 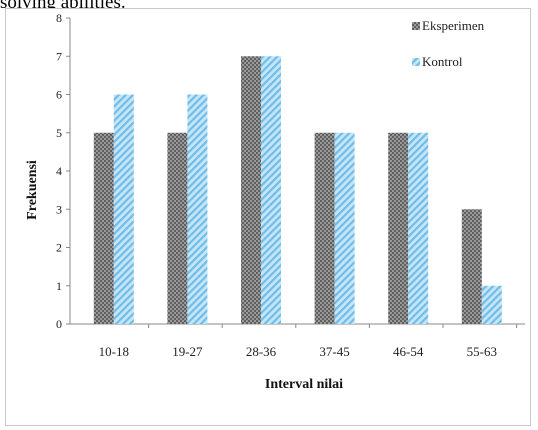 I want to click on x-axis-title: Interval nilai, so click(x=304, y=384).